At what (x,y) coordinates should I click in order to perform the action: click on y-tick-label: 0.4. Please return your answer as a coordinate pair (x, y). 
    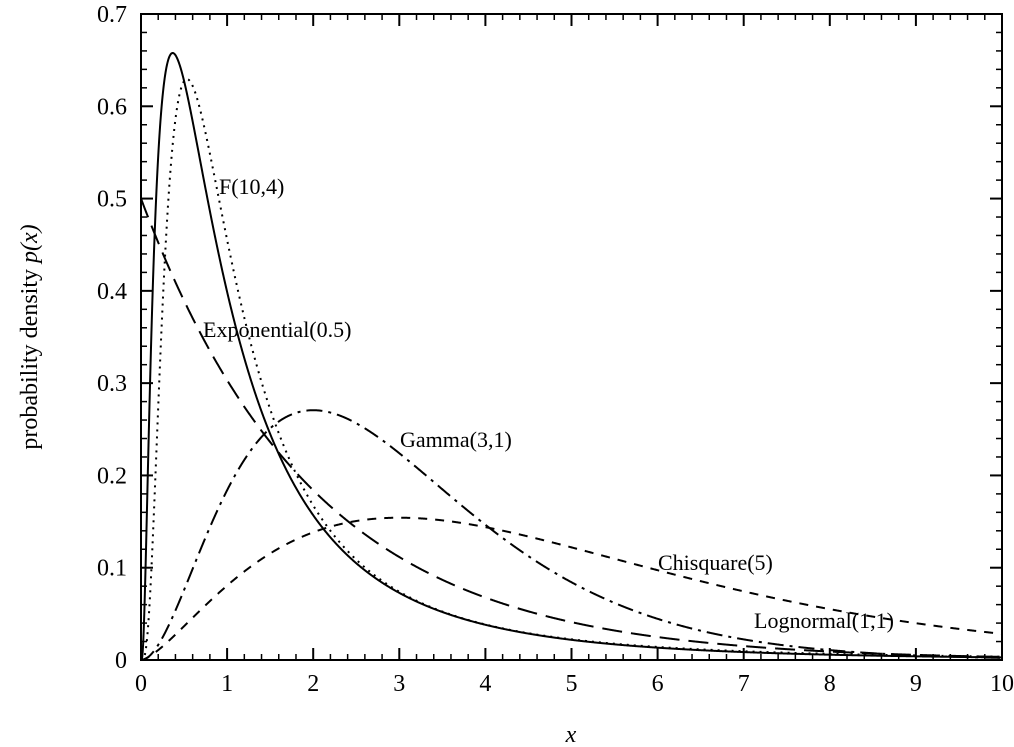
    Looking at the image, I should click on (112, 292).